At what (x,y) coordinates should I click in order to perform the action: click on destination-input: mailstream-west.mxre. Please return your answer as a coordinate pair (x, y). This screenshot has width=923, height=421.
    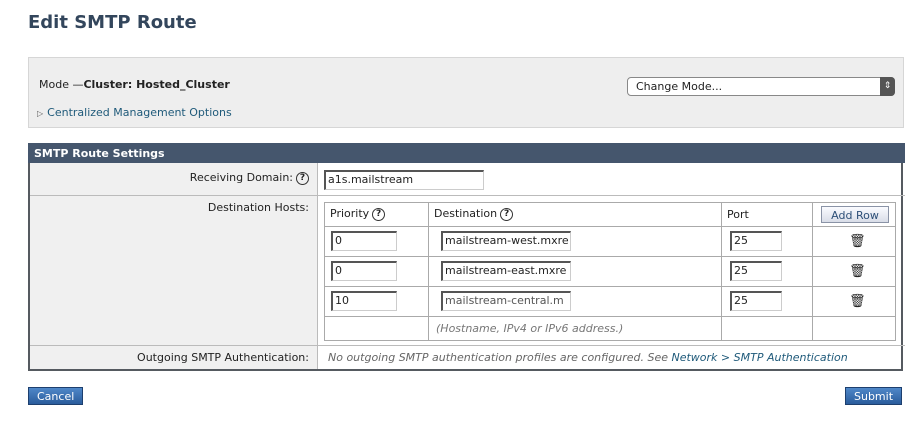
    Looking at the image, I should click on (506, 241).